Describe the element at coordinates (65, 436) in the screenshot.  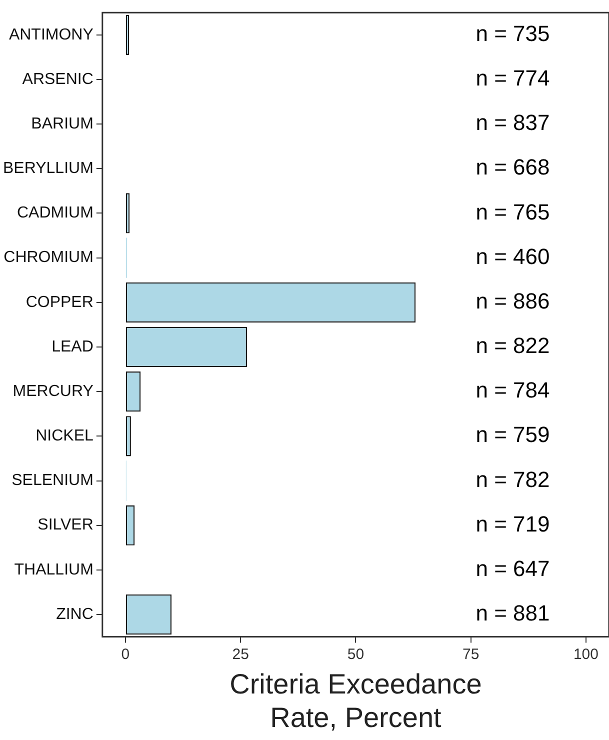
I see `y-tick-label: NICKEL` at that location.